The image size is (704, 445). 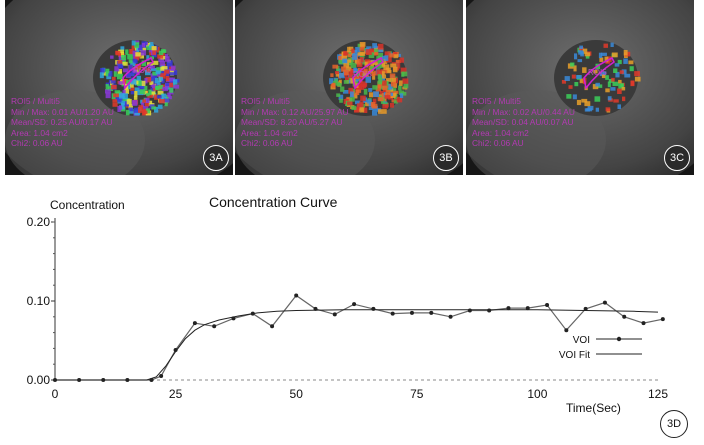 I want to click on x-tick-label: 25, so click(x=176, y=394).